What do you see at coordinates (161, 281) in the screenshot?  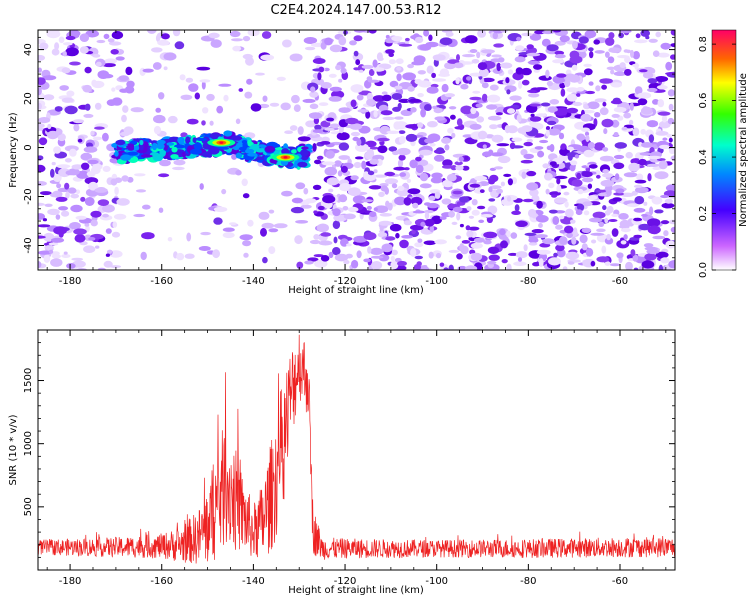 I see `x-tick-label: -160` at bounding box center [161, 281].